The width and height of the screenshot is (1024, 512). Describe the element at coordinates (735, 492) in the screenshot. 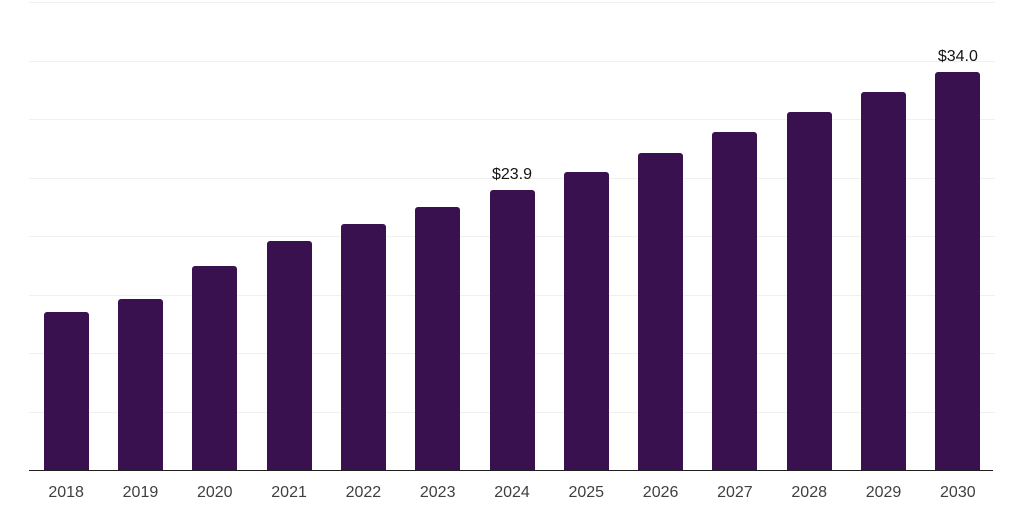

I see `x-tick-label-2027: 2027` at that location.